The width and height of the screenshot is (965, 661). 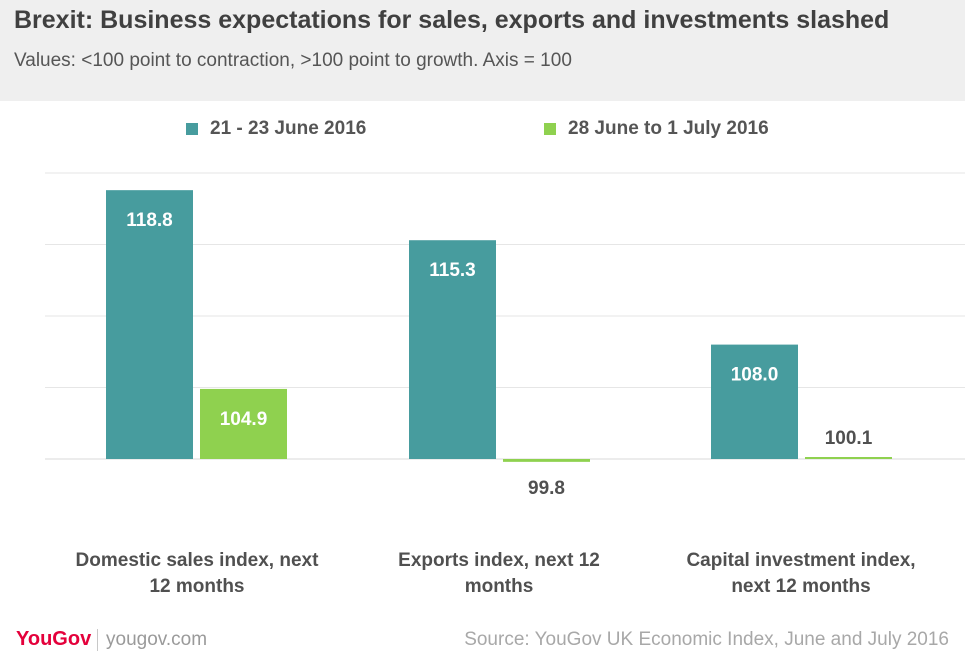 I want to click on data-label-series-2-category-2: 99.8, so click(x=546, y=488).